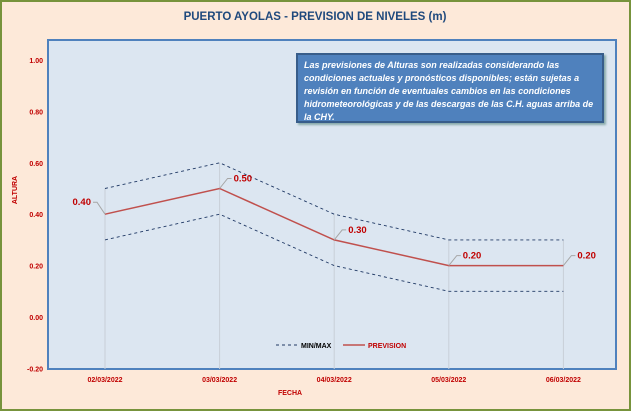 This screenshot has height=411, width=631. I want to click on y-tick-label: 0.60, so click(36, 164).